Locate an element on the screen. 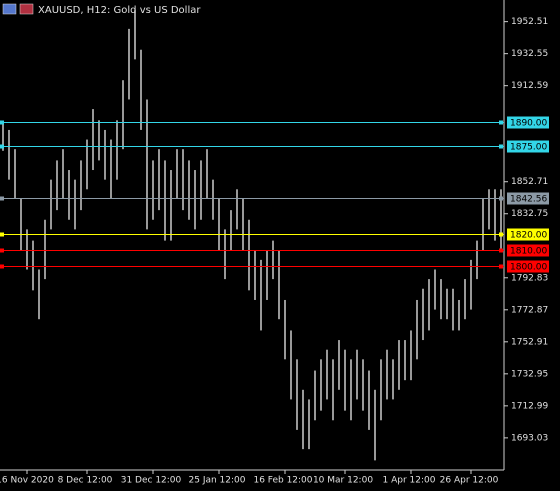  x-tick-label: 16 Feb 12:00 is located at coordinates (282, 481).